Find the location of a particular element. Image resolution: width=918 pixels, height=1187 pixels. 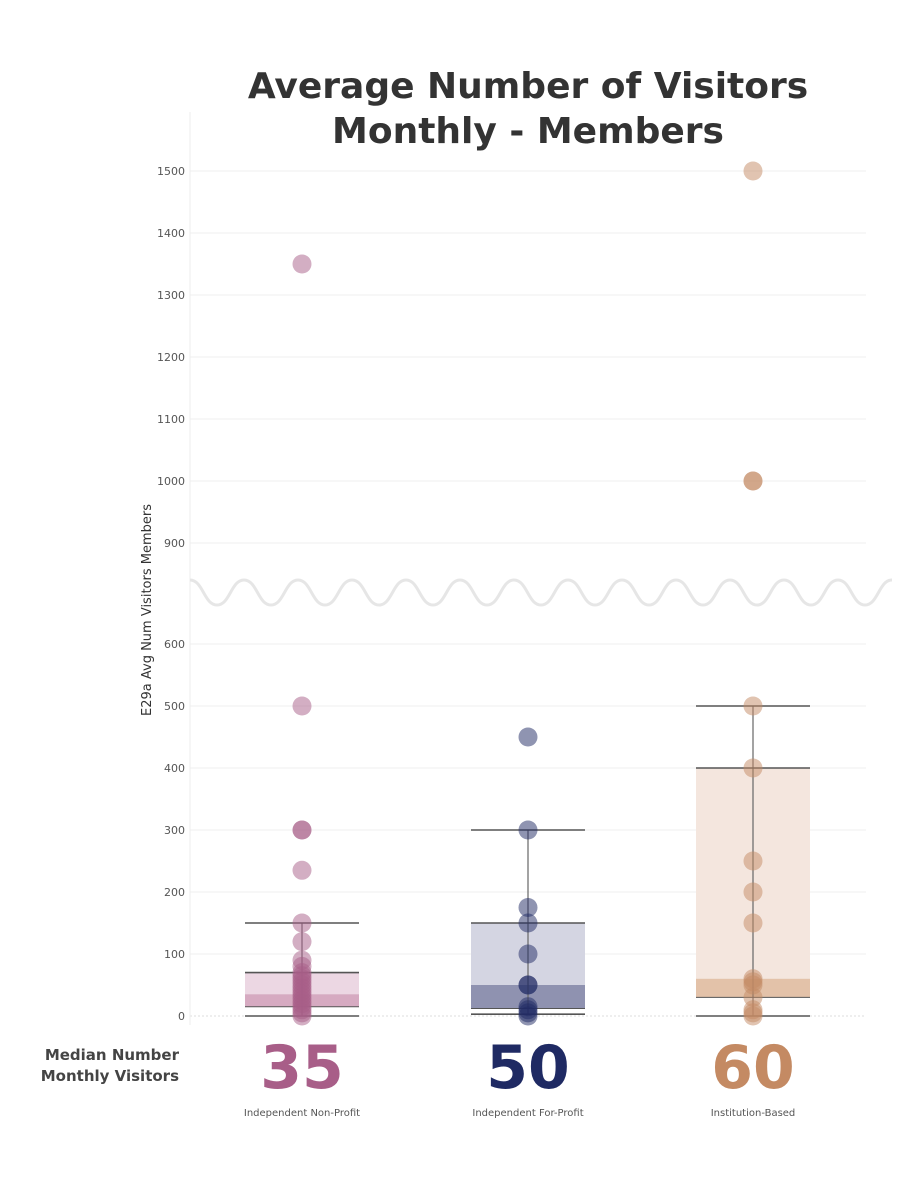

y-tick-label: 1500 is located at coordinates (171, 171).